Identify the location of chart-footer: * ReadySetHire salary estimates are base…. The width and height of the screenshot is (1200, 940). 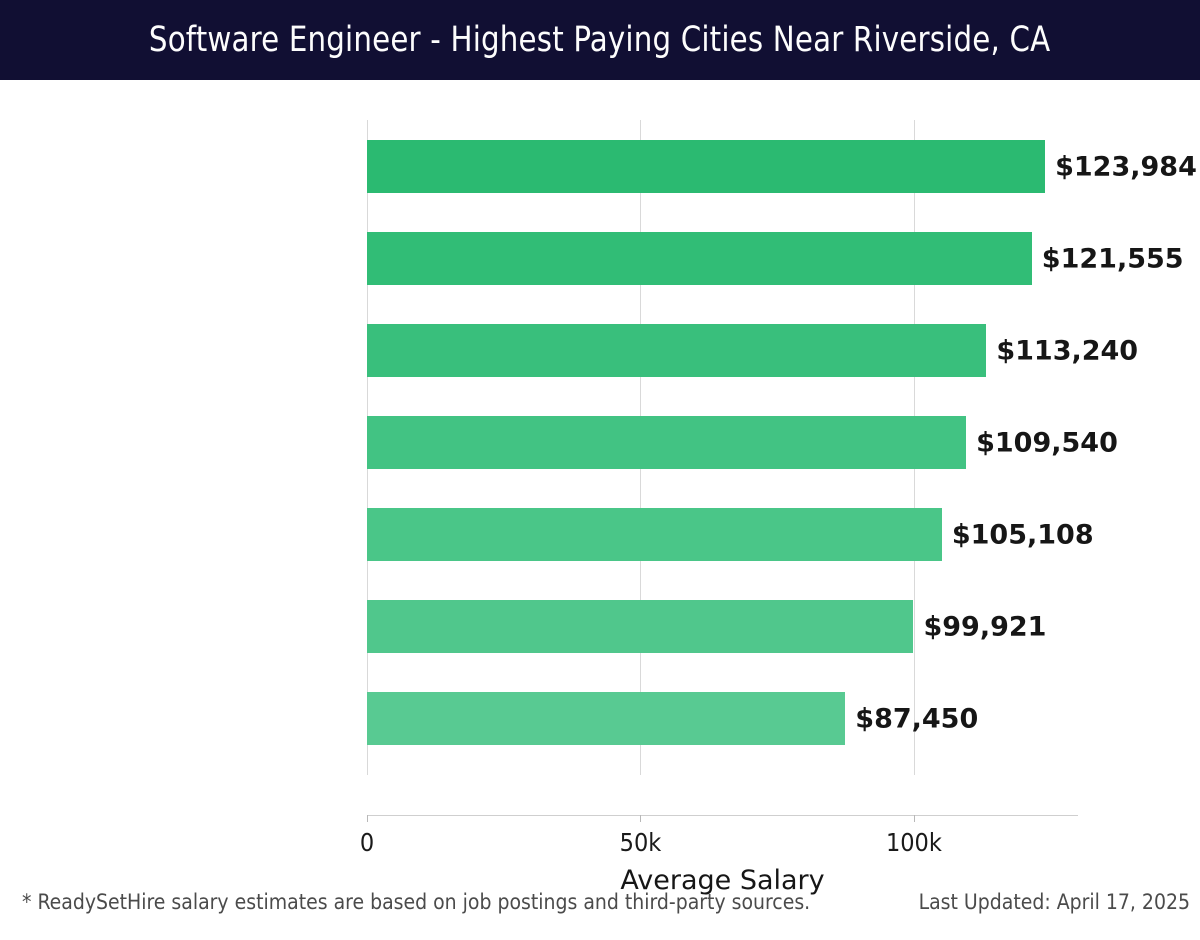
(600, 915).